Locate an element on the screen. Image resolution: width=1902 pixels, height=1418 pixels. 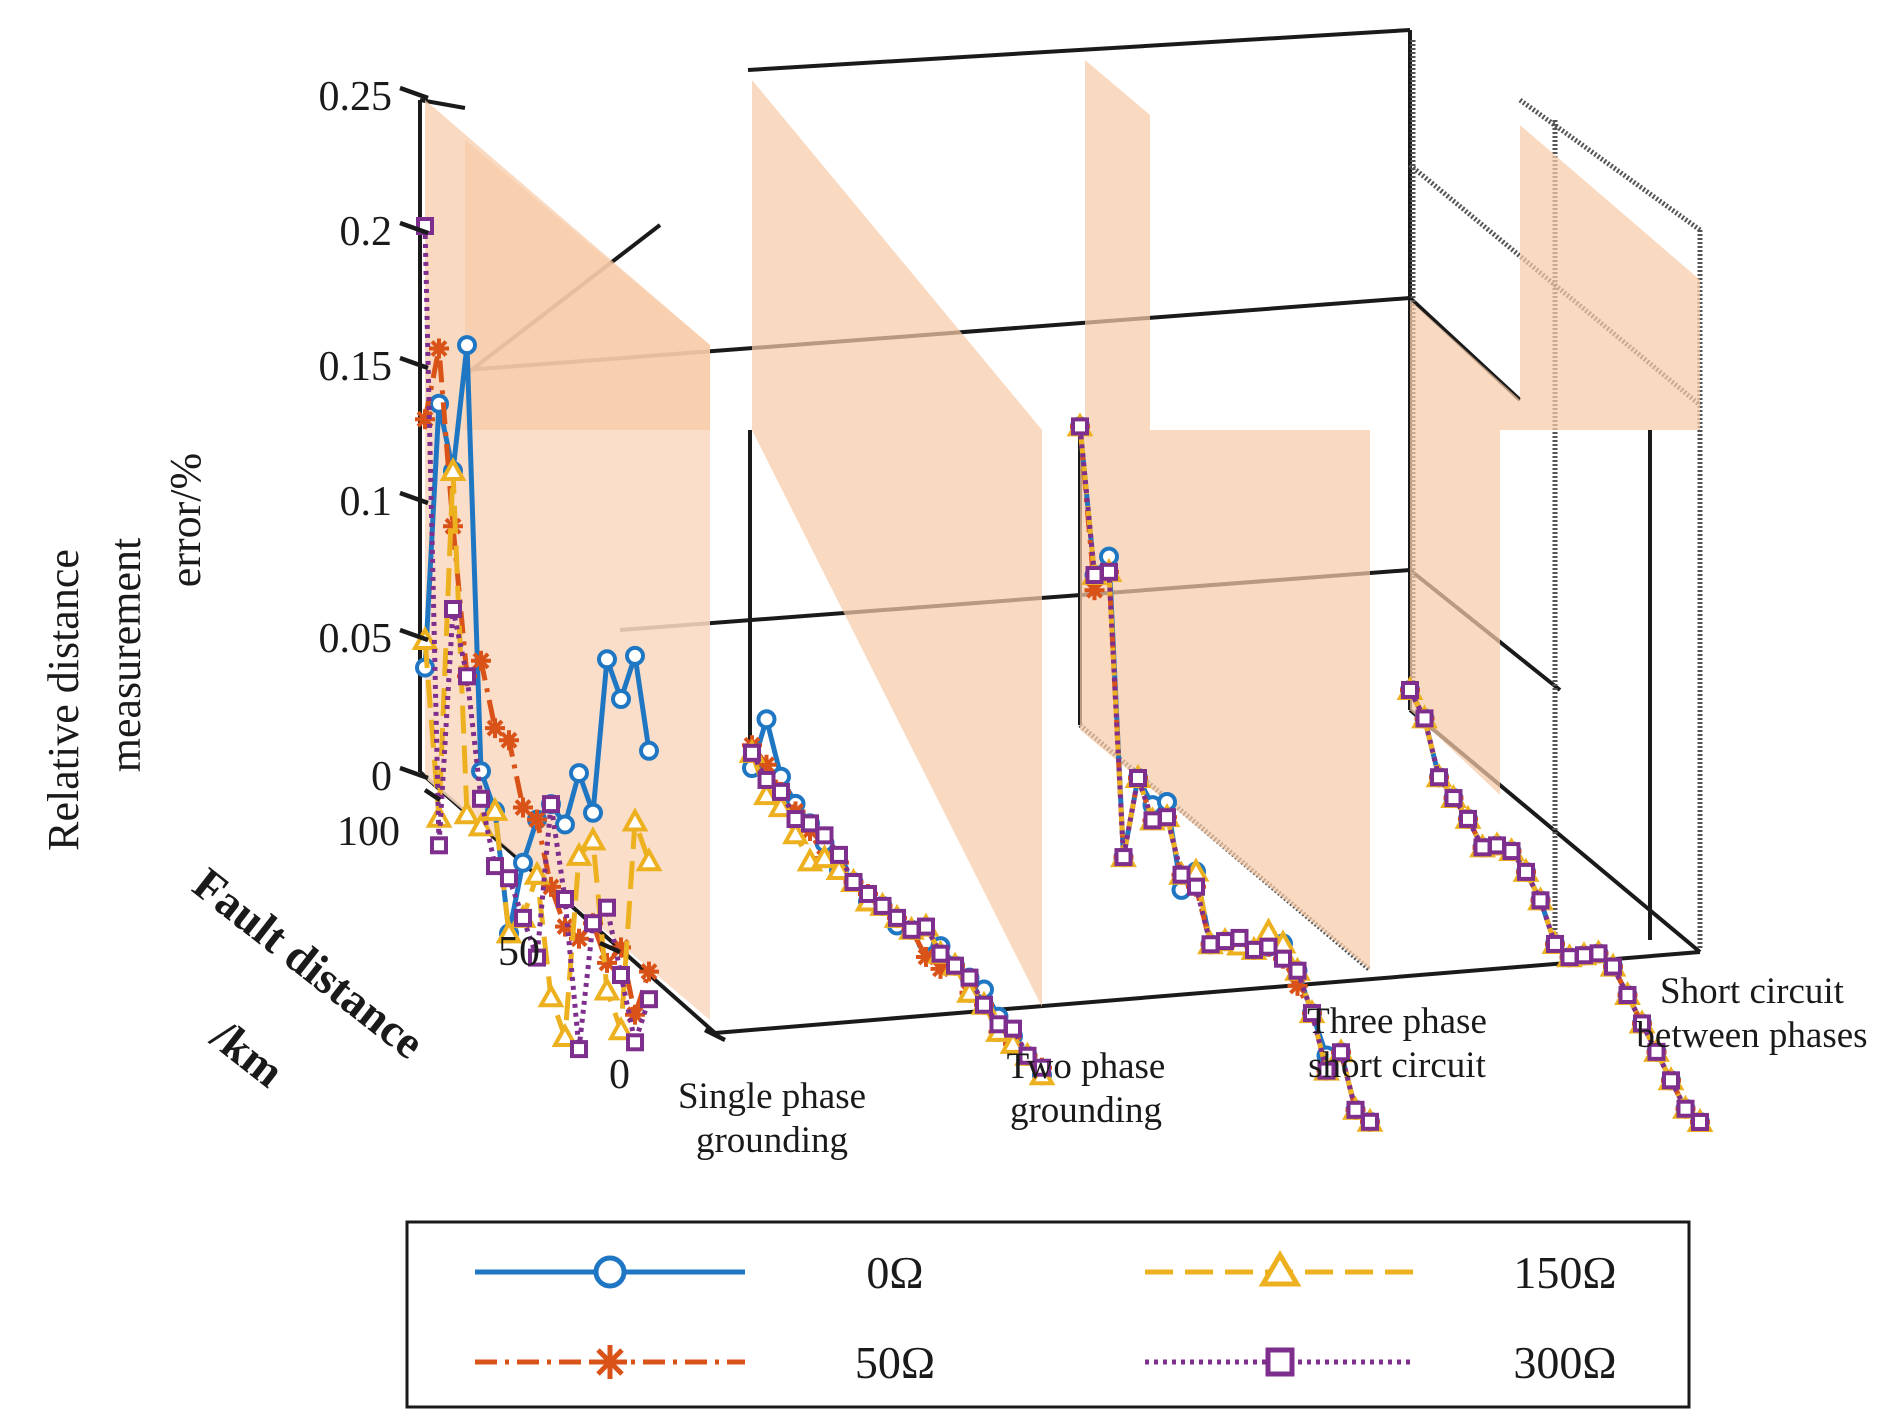
legend-entry: 0Ω is located at coordinates (699, 1272).